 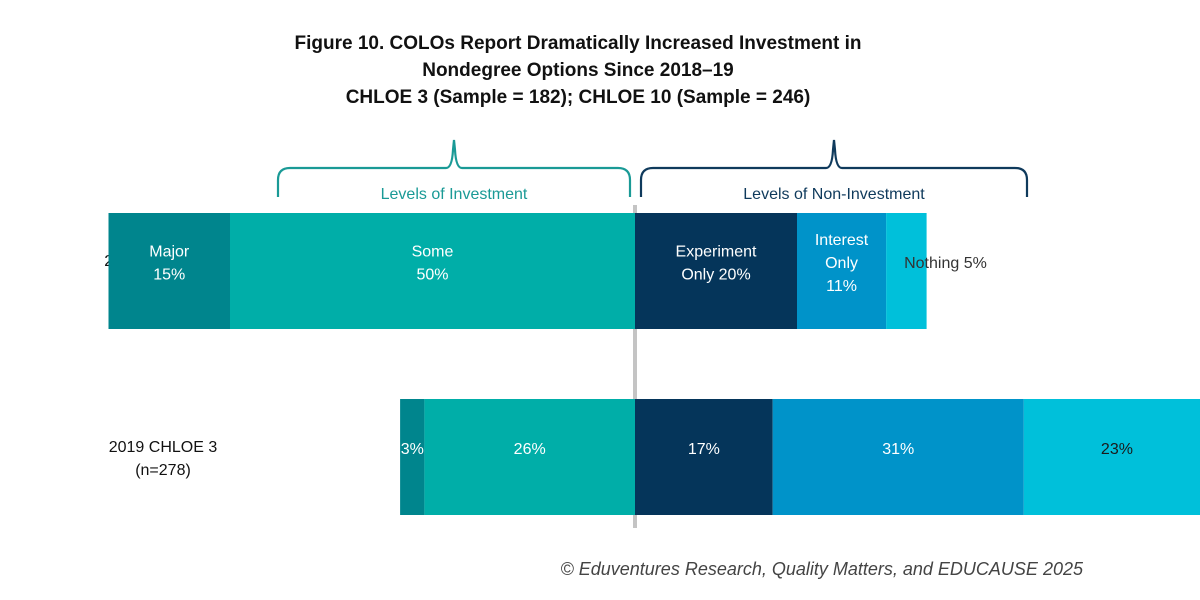 What do you see at coordinates (169, 252) in the screenshot?
I see `data-label: Major` at bounding box center [169, 252].